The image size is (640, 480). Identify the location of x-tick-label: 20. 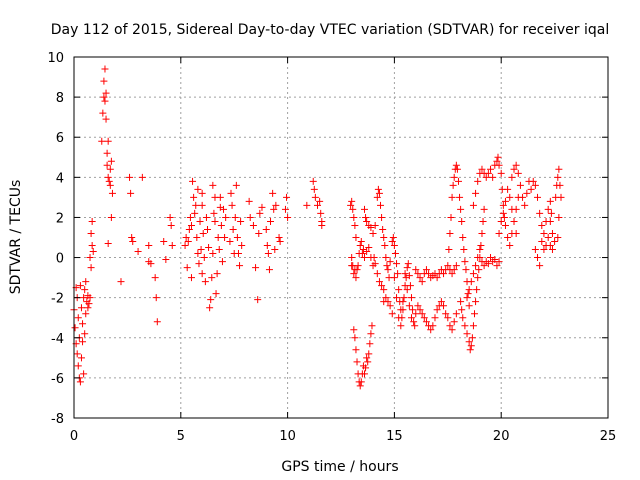
(501, 436).